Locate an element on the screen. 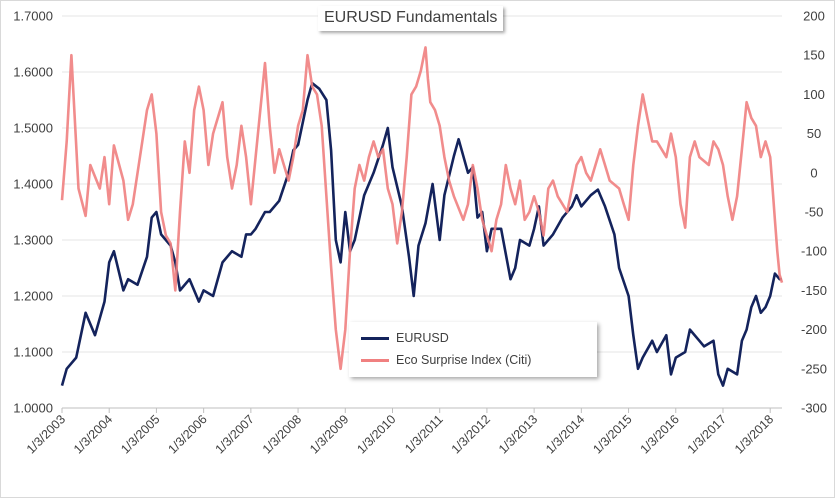 The height and width of the screenshot is (498, 835). x-tick-label: 1/3/2013 is located at coordinates (518, 434).